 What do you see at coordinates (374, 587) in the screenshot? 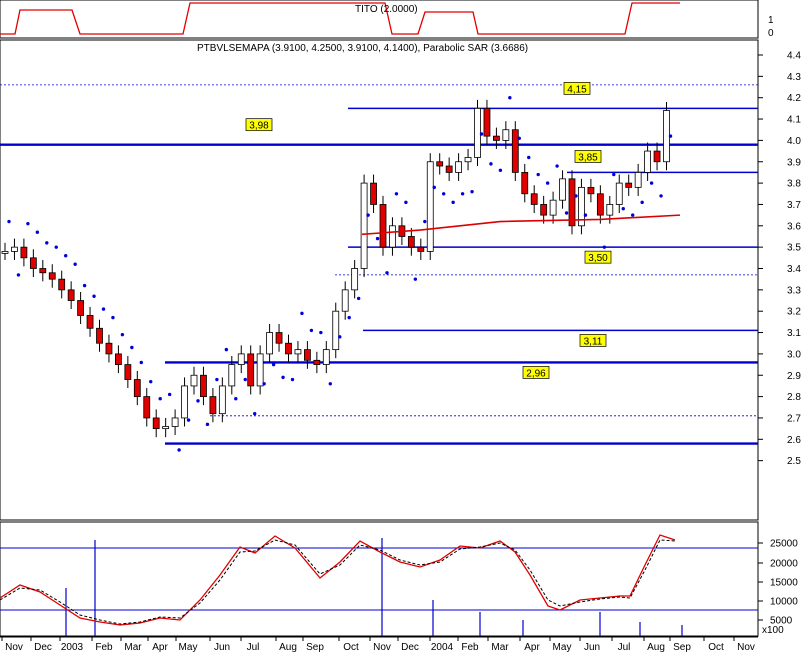
I see `volume-bars` at bounding box center [374, 587].